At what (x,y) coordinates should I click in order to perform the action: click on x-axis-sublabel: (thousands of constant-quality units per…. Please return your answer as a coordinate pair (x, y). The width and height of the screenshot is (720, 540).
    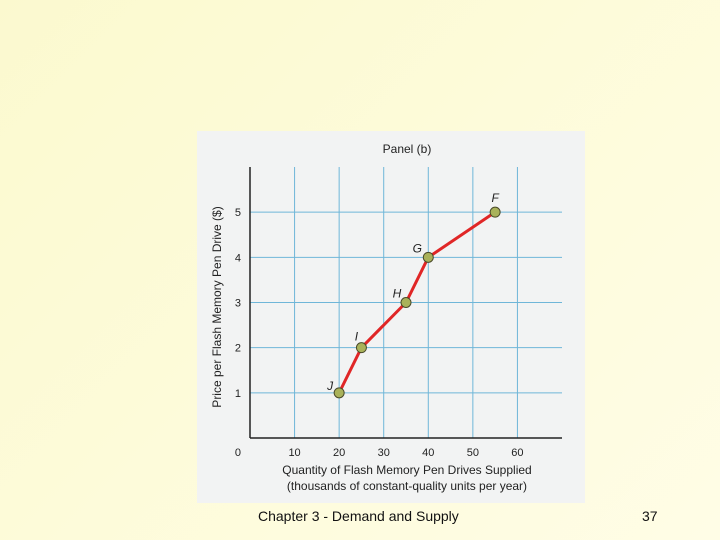
    Looking at the image, I should click on (407, 486).